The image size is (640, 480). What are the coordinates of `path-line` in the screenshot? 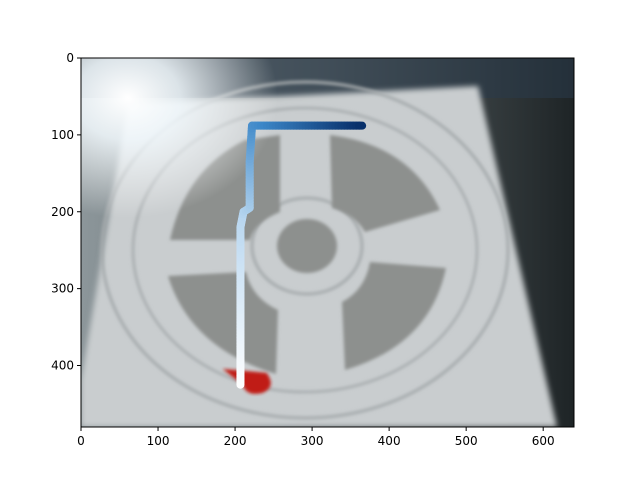 It's located at (301, 255).